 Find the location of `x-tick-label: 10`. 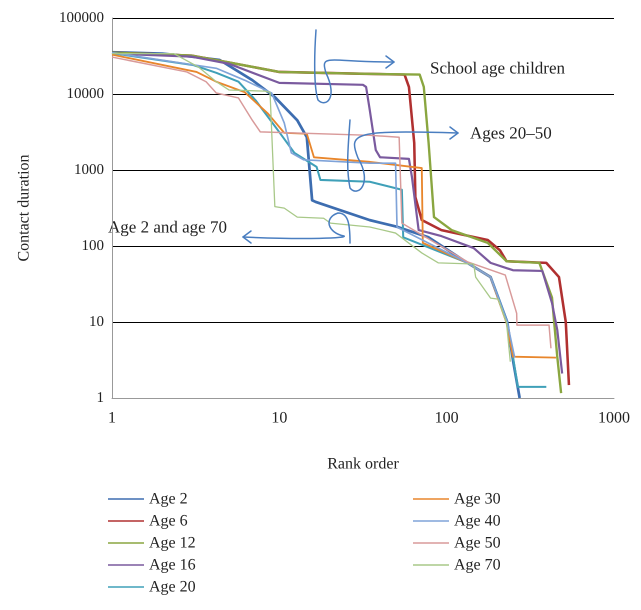

x-tick-label: 10 is located at coordinates (279, 418).